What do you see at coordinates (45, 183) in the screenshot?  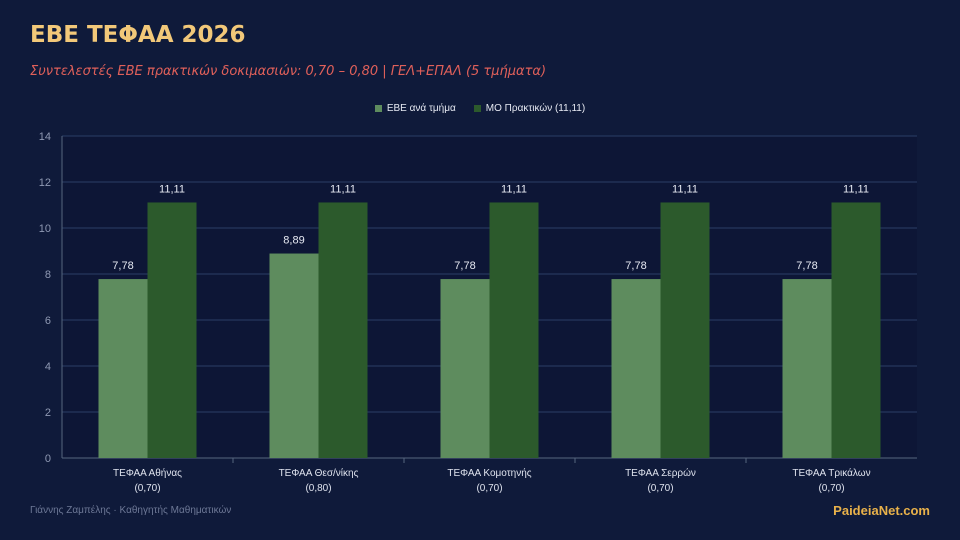 I see `y-tick-label: 12` at bounding box center [45, 183].